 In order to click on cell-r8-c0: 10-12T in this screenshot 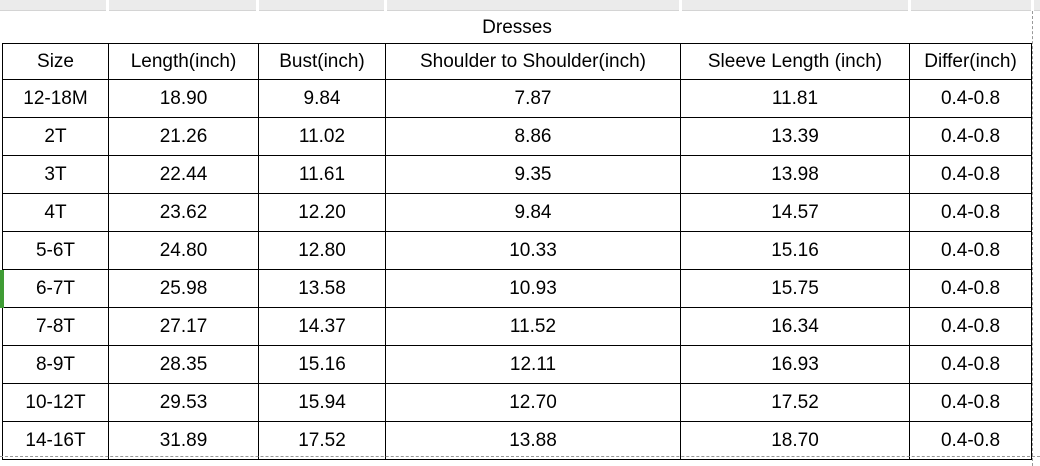, I will do `click(55, 402)`.